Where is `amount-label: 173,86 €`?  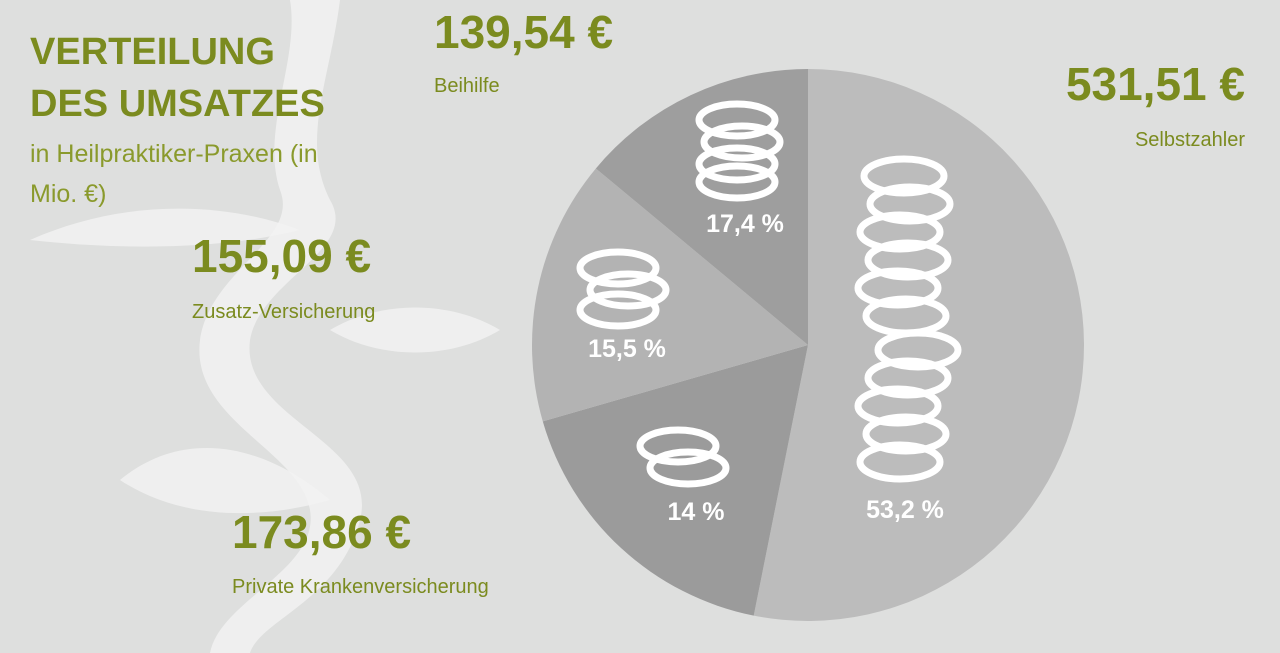 amount-label: 173,86 € is located at coordinates (321, 532).